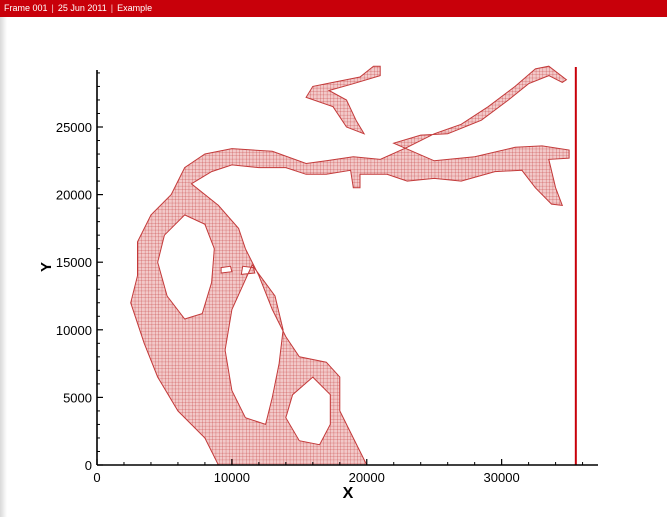 The height and width of the screenshot is (517, 667). I want to click on x-axis-label: X, so click(348, 493).